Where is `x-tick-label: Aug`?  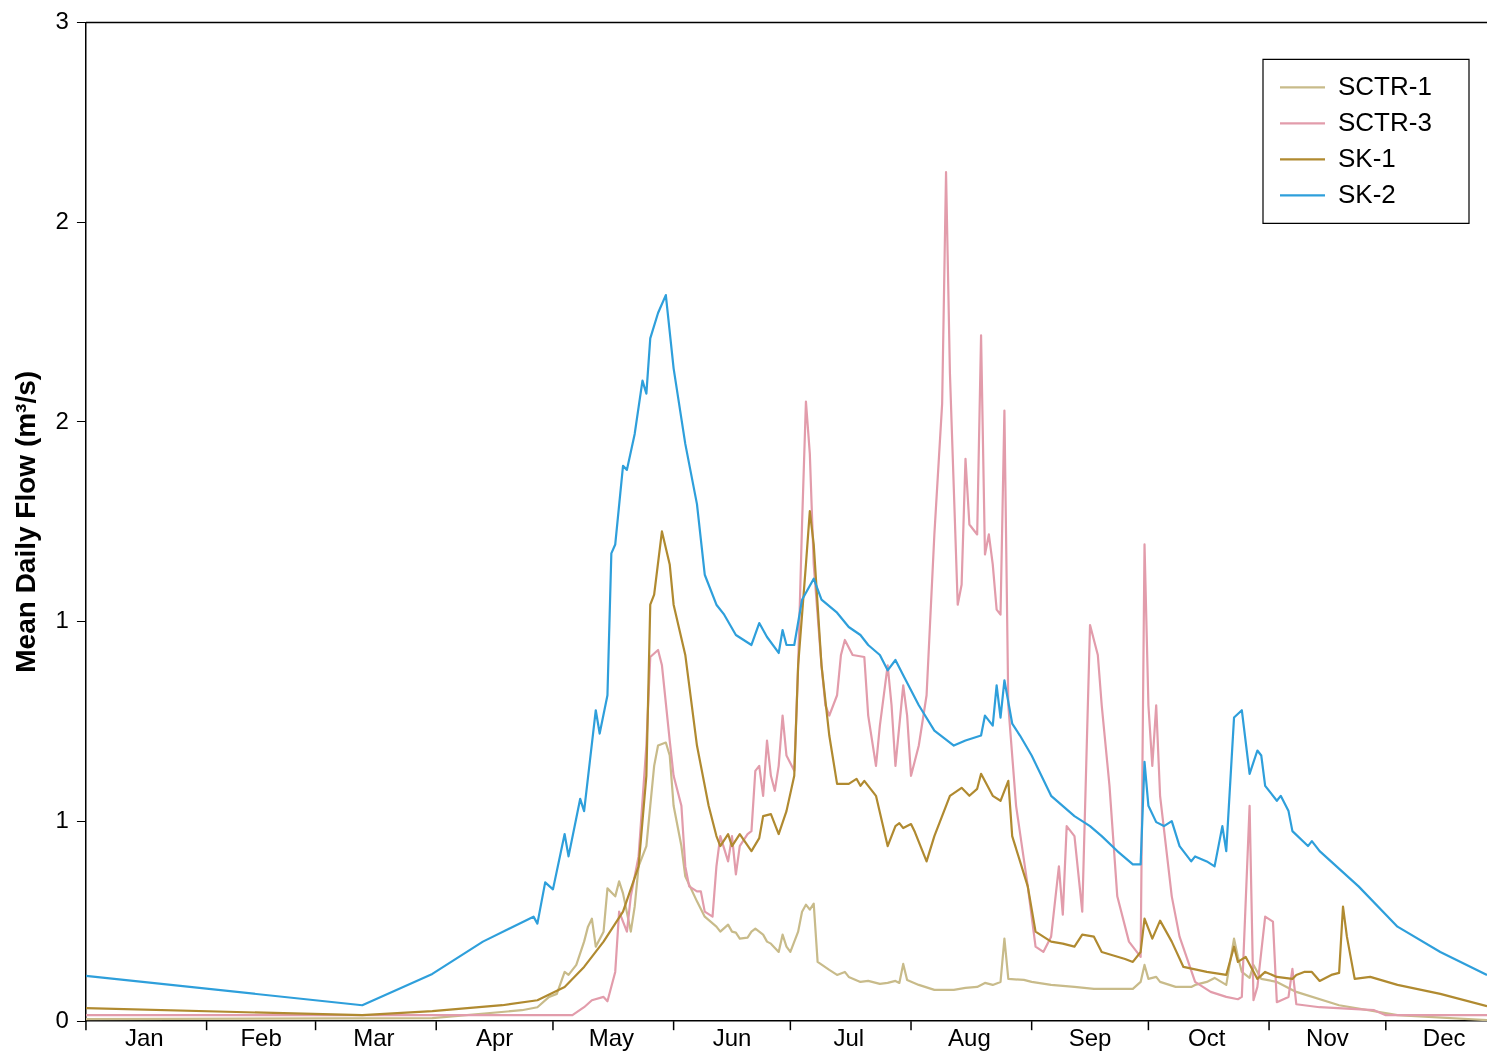 x-tick-label: Aug is located at coordinates (969, 1038).